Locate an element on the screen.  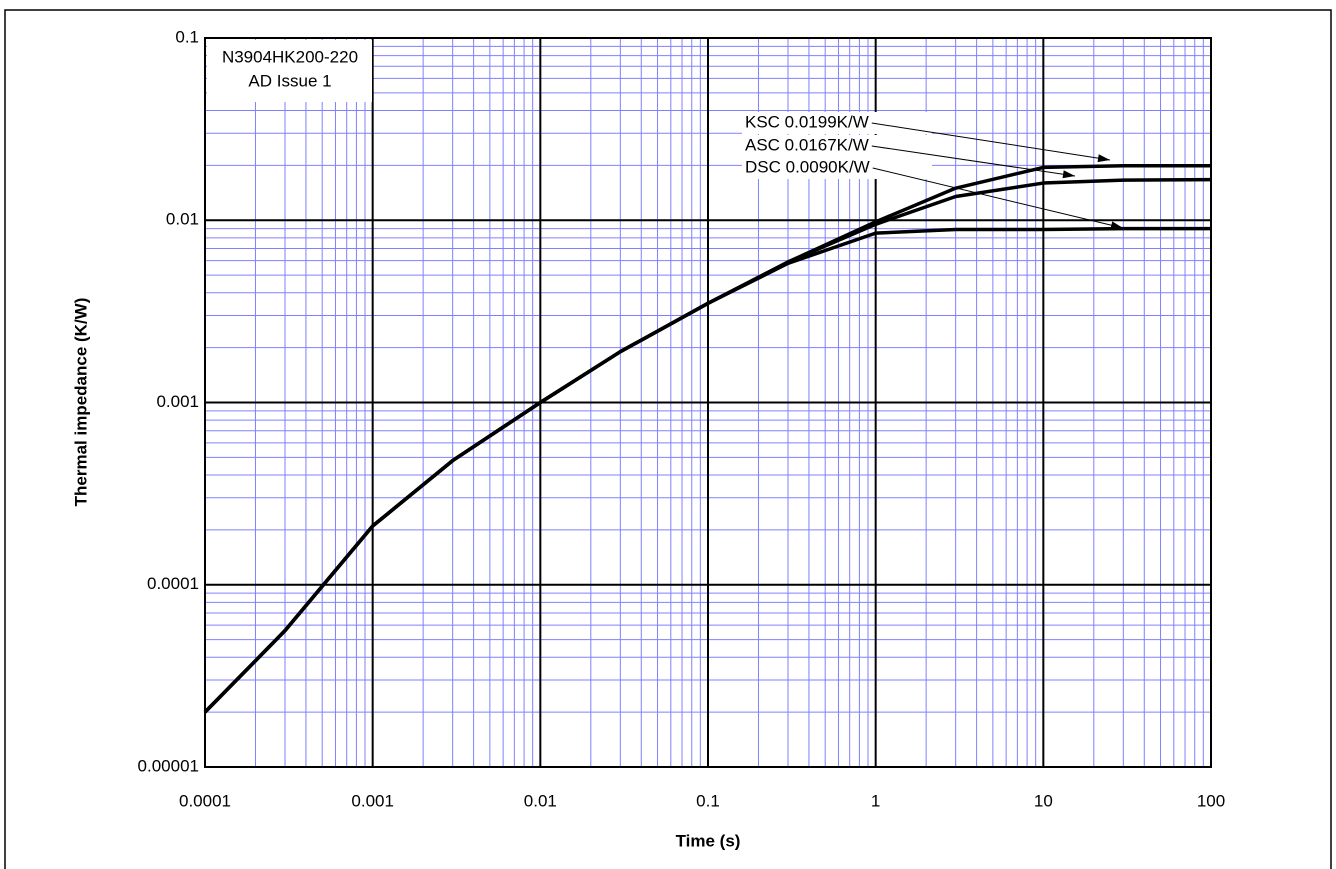
legend-label: DSC 0.0090K/W is located at coordinates (807, 166).